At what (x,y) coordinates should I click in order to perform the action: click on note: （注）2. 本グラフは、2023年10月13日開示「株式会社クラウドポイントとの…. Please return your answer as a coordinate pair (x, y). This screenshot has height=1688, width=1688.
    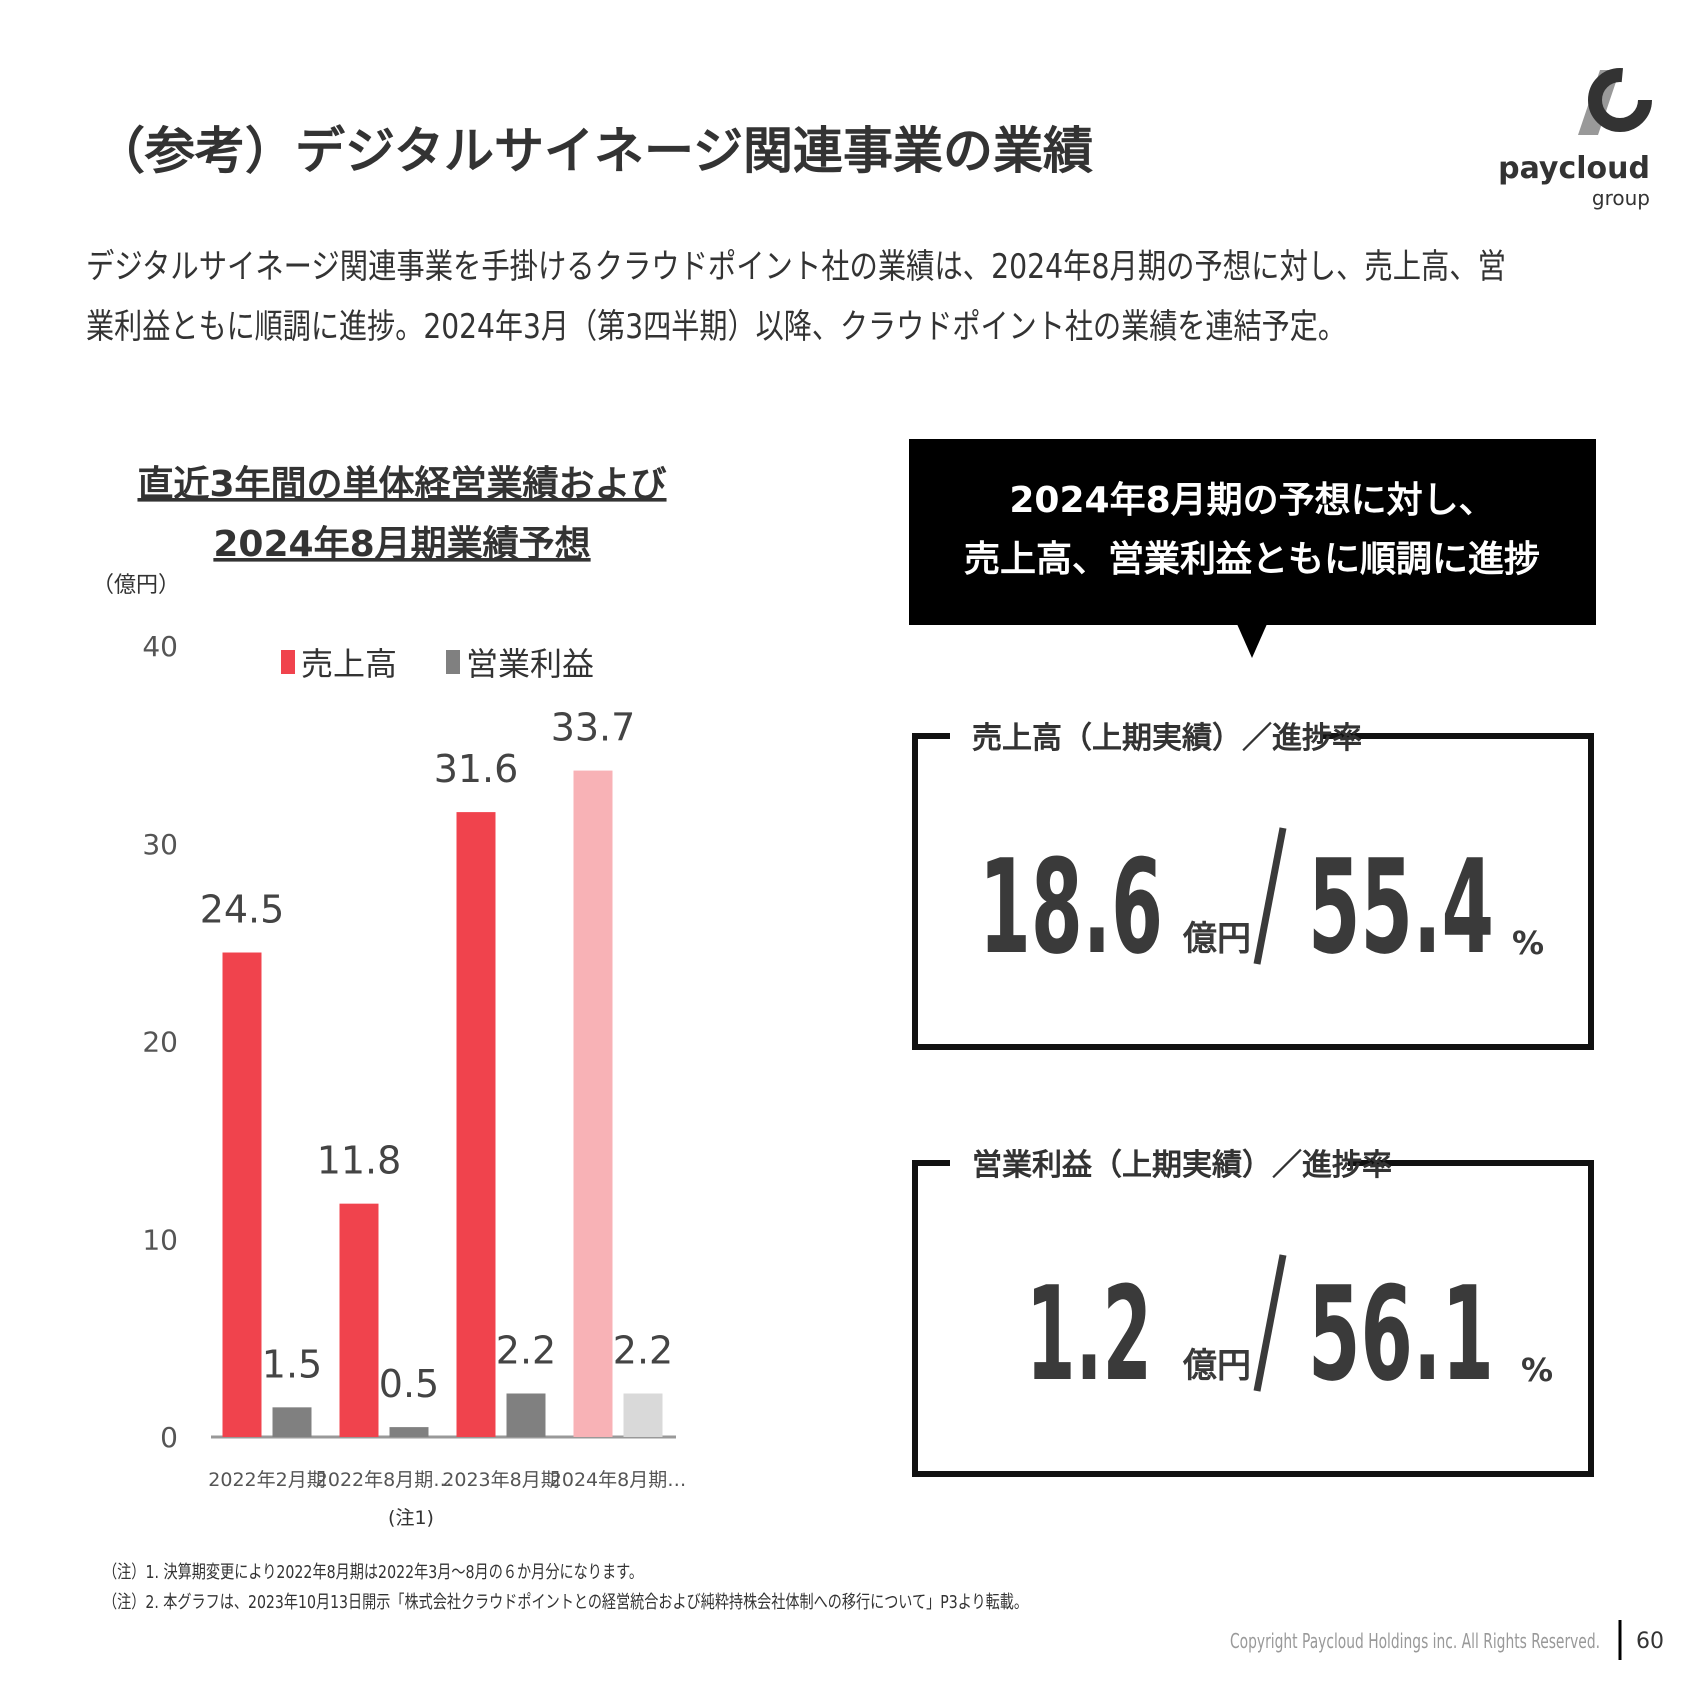
    Looking at the image, I should click on (565, 1602).